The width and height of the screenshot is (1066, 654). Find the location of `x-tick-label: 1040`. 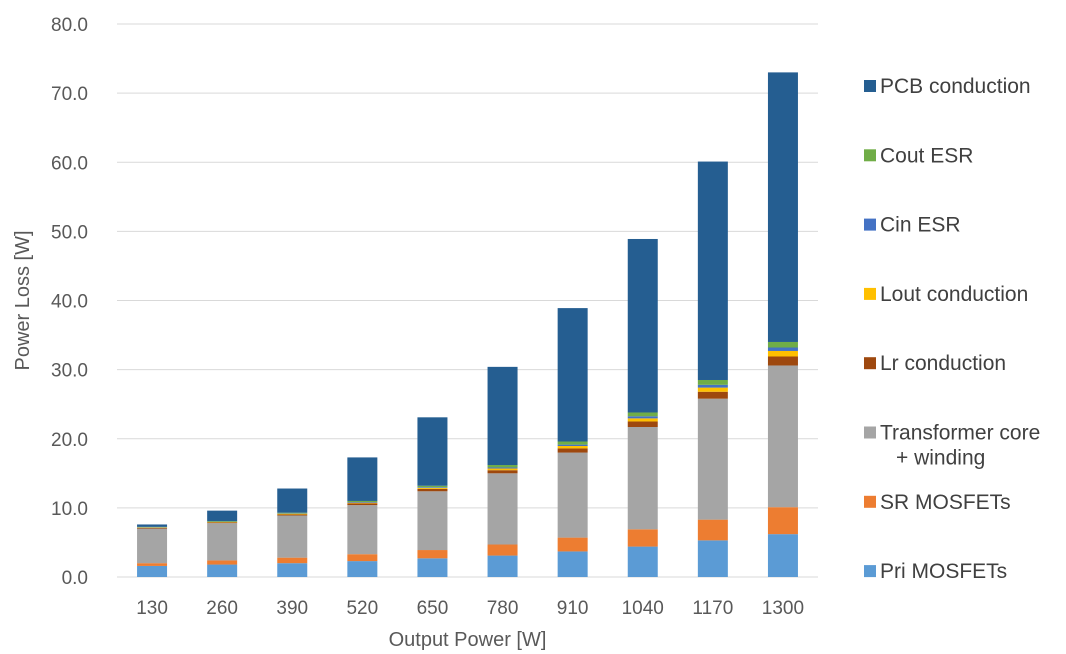

x-tick-label: 1040 is located at coordinates (643, 608).